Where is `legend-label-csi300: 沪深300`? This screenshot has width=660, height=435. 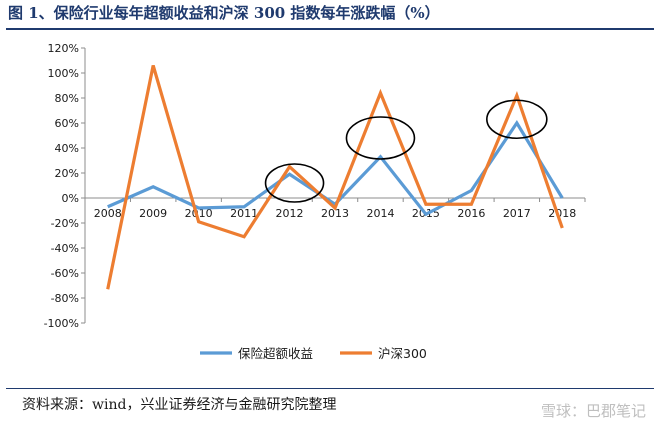
legend-label-csi300: 沪深300 is located at coordinates (402, 353).